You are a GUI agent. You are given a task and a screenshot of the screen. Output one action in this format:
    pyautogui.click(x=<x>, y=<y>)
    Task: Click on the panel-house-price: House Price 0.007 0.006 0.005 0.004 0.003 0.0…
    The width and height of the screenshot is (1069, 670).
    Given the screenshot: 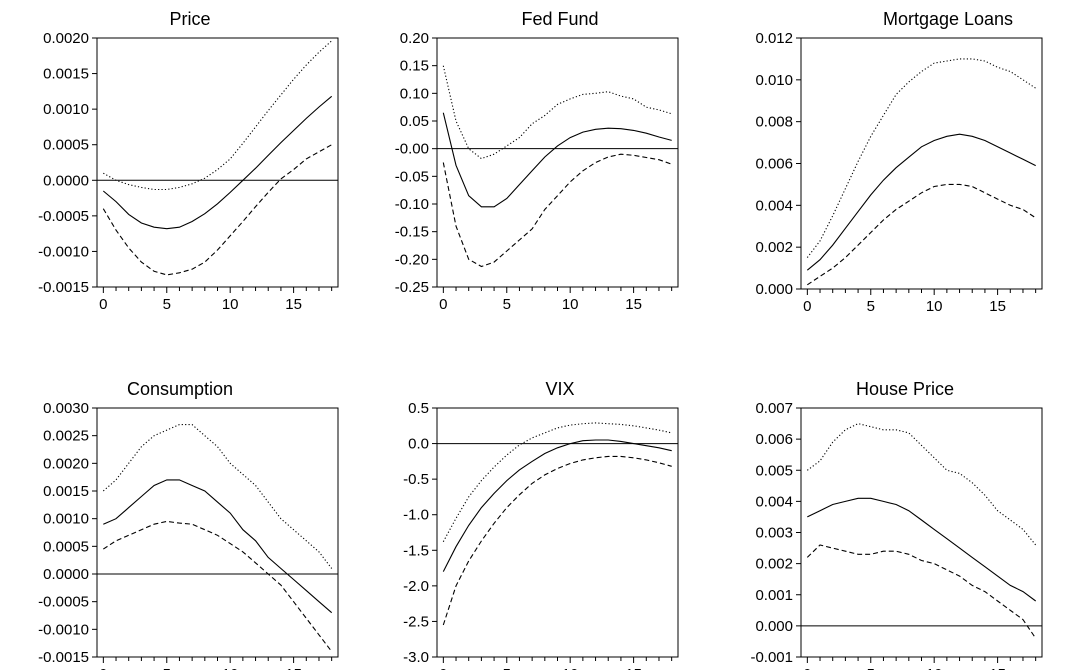 What is the action you would take?
    pyautogui.click(x=896, y=524)
    